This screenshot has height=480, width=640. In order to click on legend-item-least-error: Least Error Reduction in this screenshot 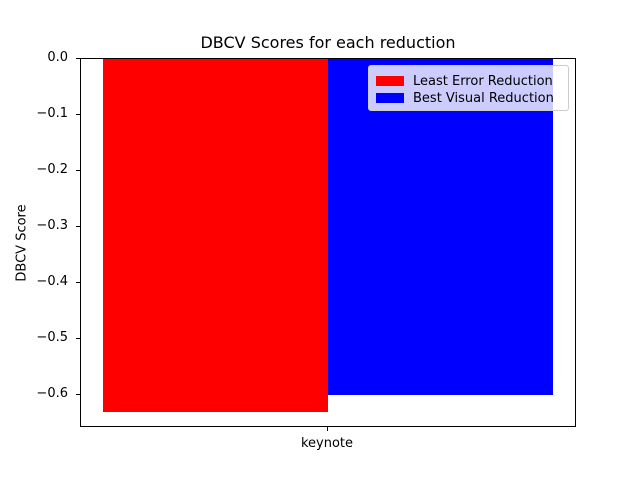, I will do `click(464, 81)`.